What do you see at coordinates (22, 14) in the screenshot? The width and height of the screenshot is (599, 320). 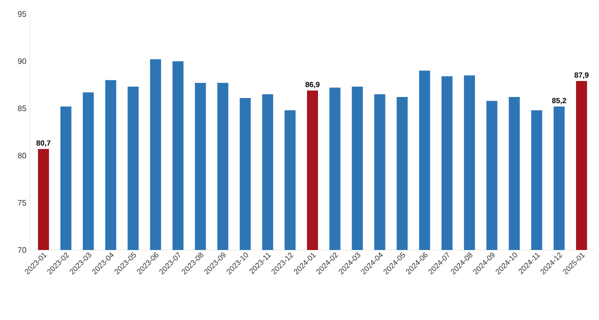 I see `y-tick-label: 95` at bounding box center [22, 14].